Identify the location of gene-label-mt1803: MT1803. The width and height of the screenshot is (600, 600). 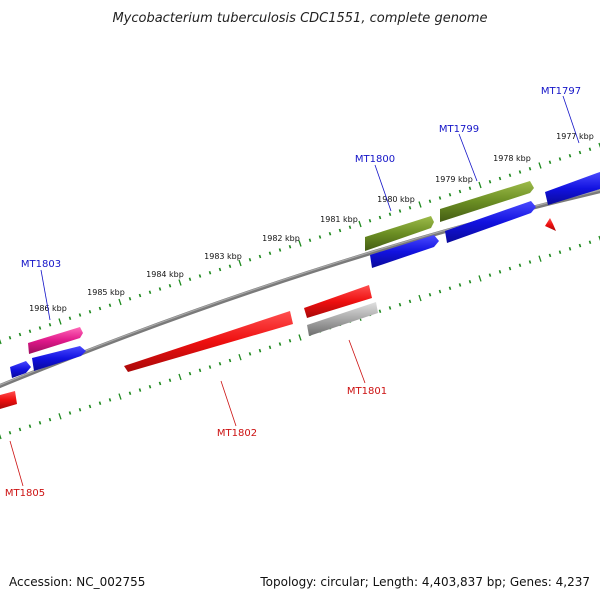
(41, 264).